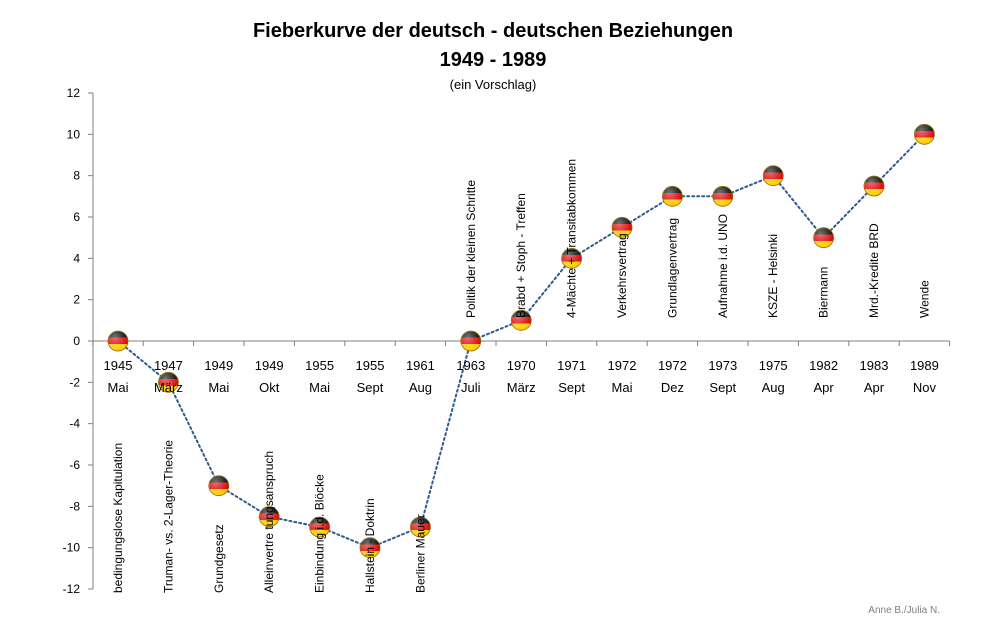  I want to click on x-category-year: 1963, so click(470, 365).